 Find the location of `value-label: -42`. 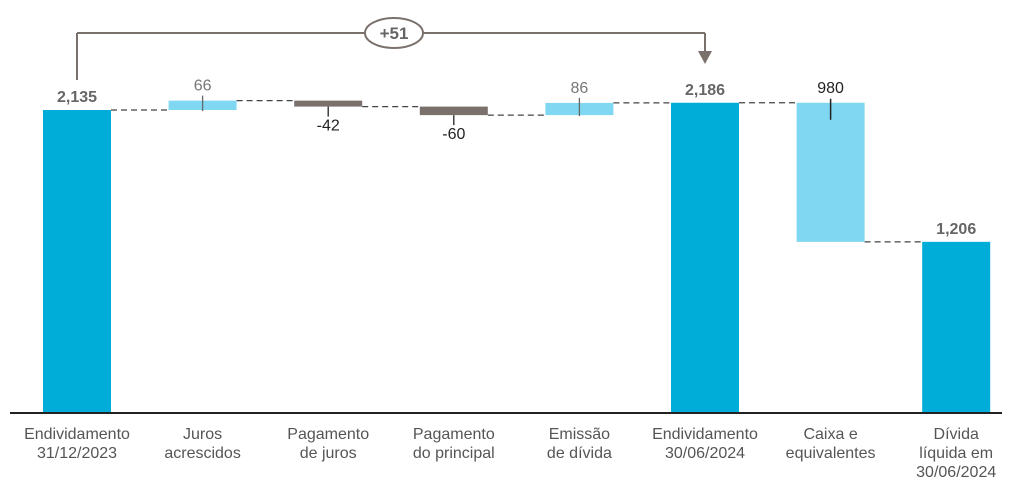

value-label: -42 is located at coordinates (328, 126).